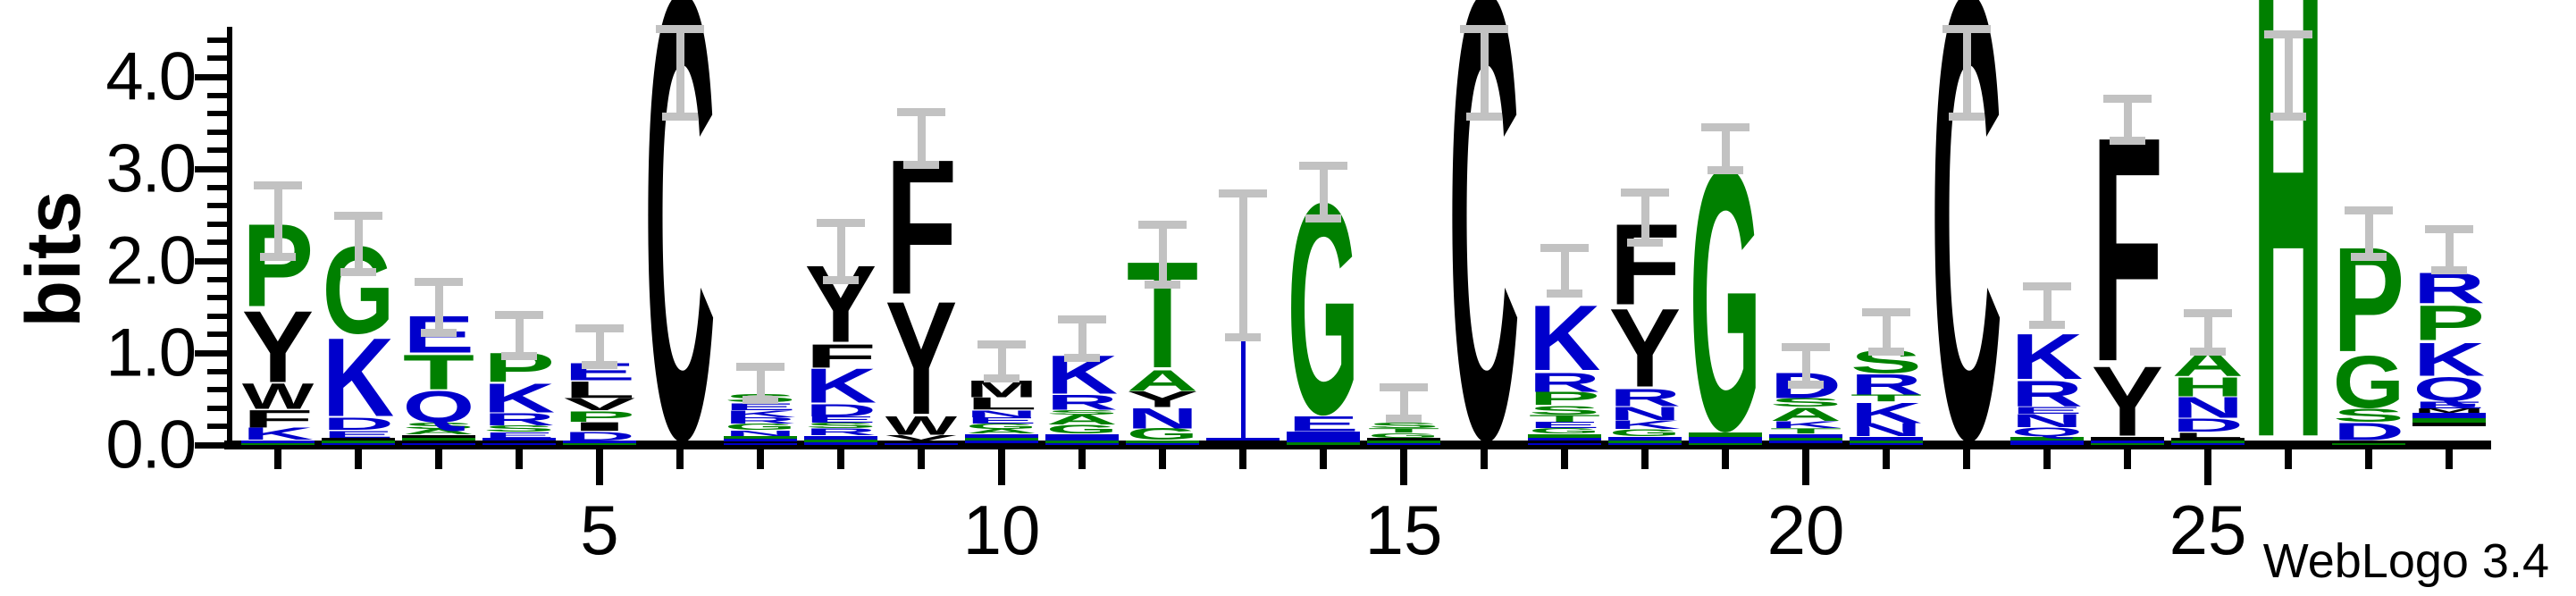 The width and height of the screenshot is (2576, 596). Describe the element at coordinates (439, 407) in the screenshot. I see `logo-letter: Q` at that location.